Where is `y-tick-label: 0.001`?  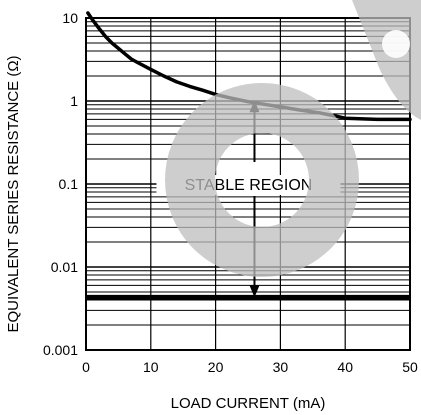 y-tick-label: 0.001 is located at coordinates (60, 350).